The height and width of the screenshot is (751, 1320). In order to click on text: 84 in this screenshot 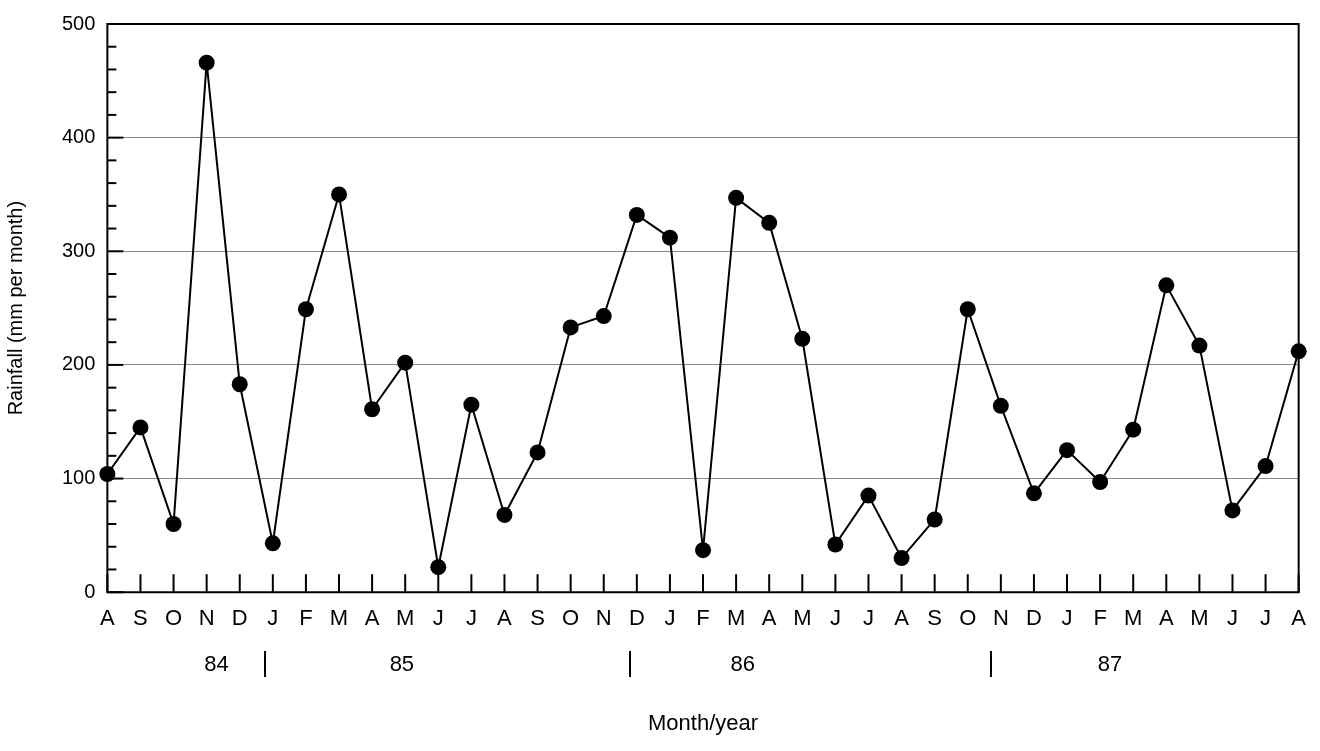, I will do `click(216, 664)`.